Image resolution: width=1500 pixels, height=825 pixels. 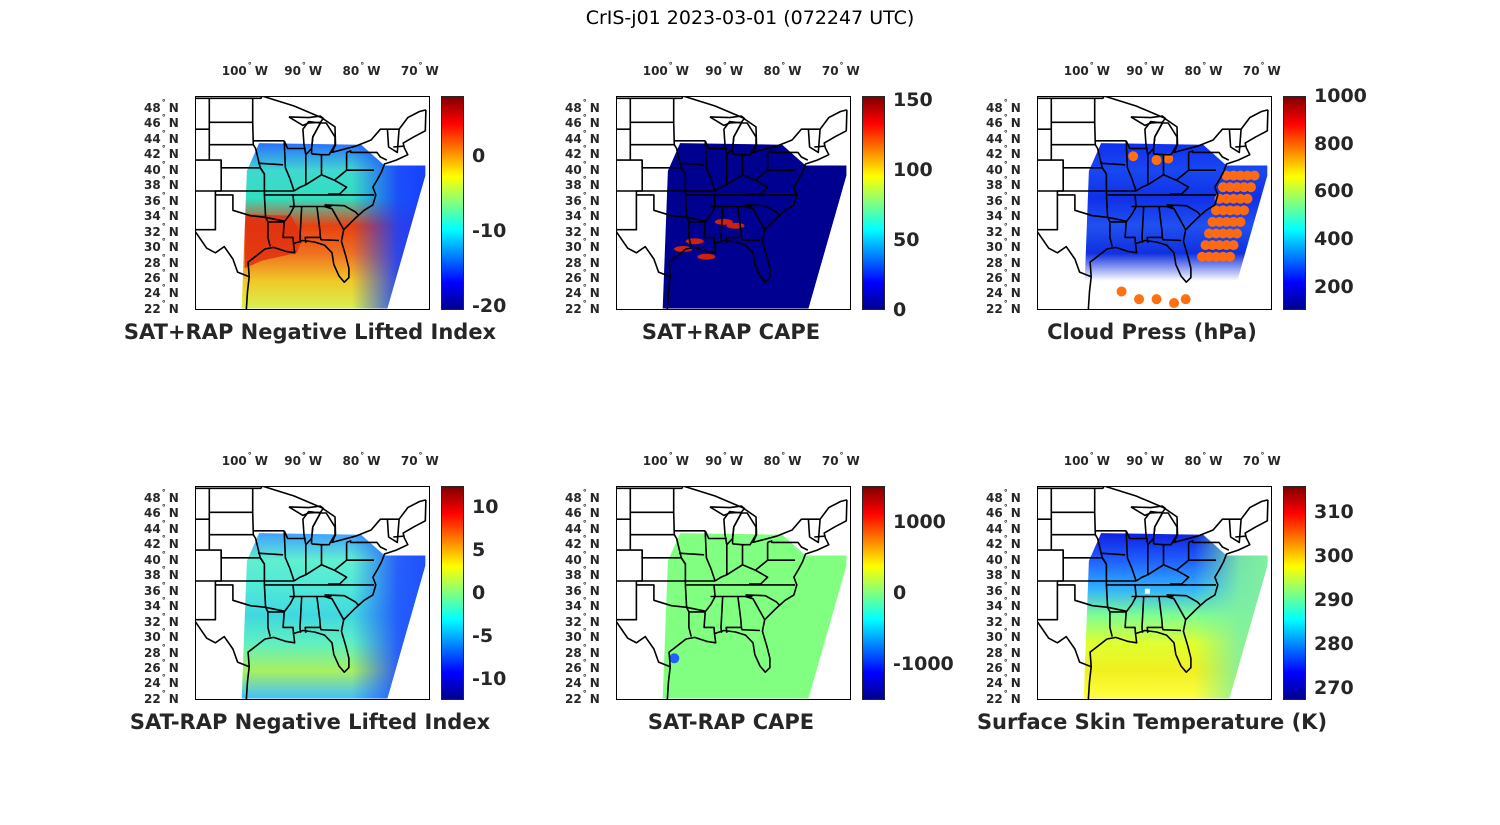 I want to click on colorbar-tick-label: -10, so click(x=489, y=230).